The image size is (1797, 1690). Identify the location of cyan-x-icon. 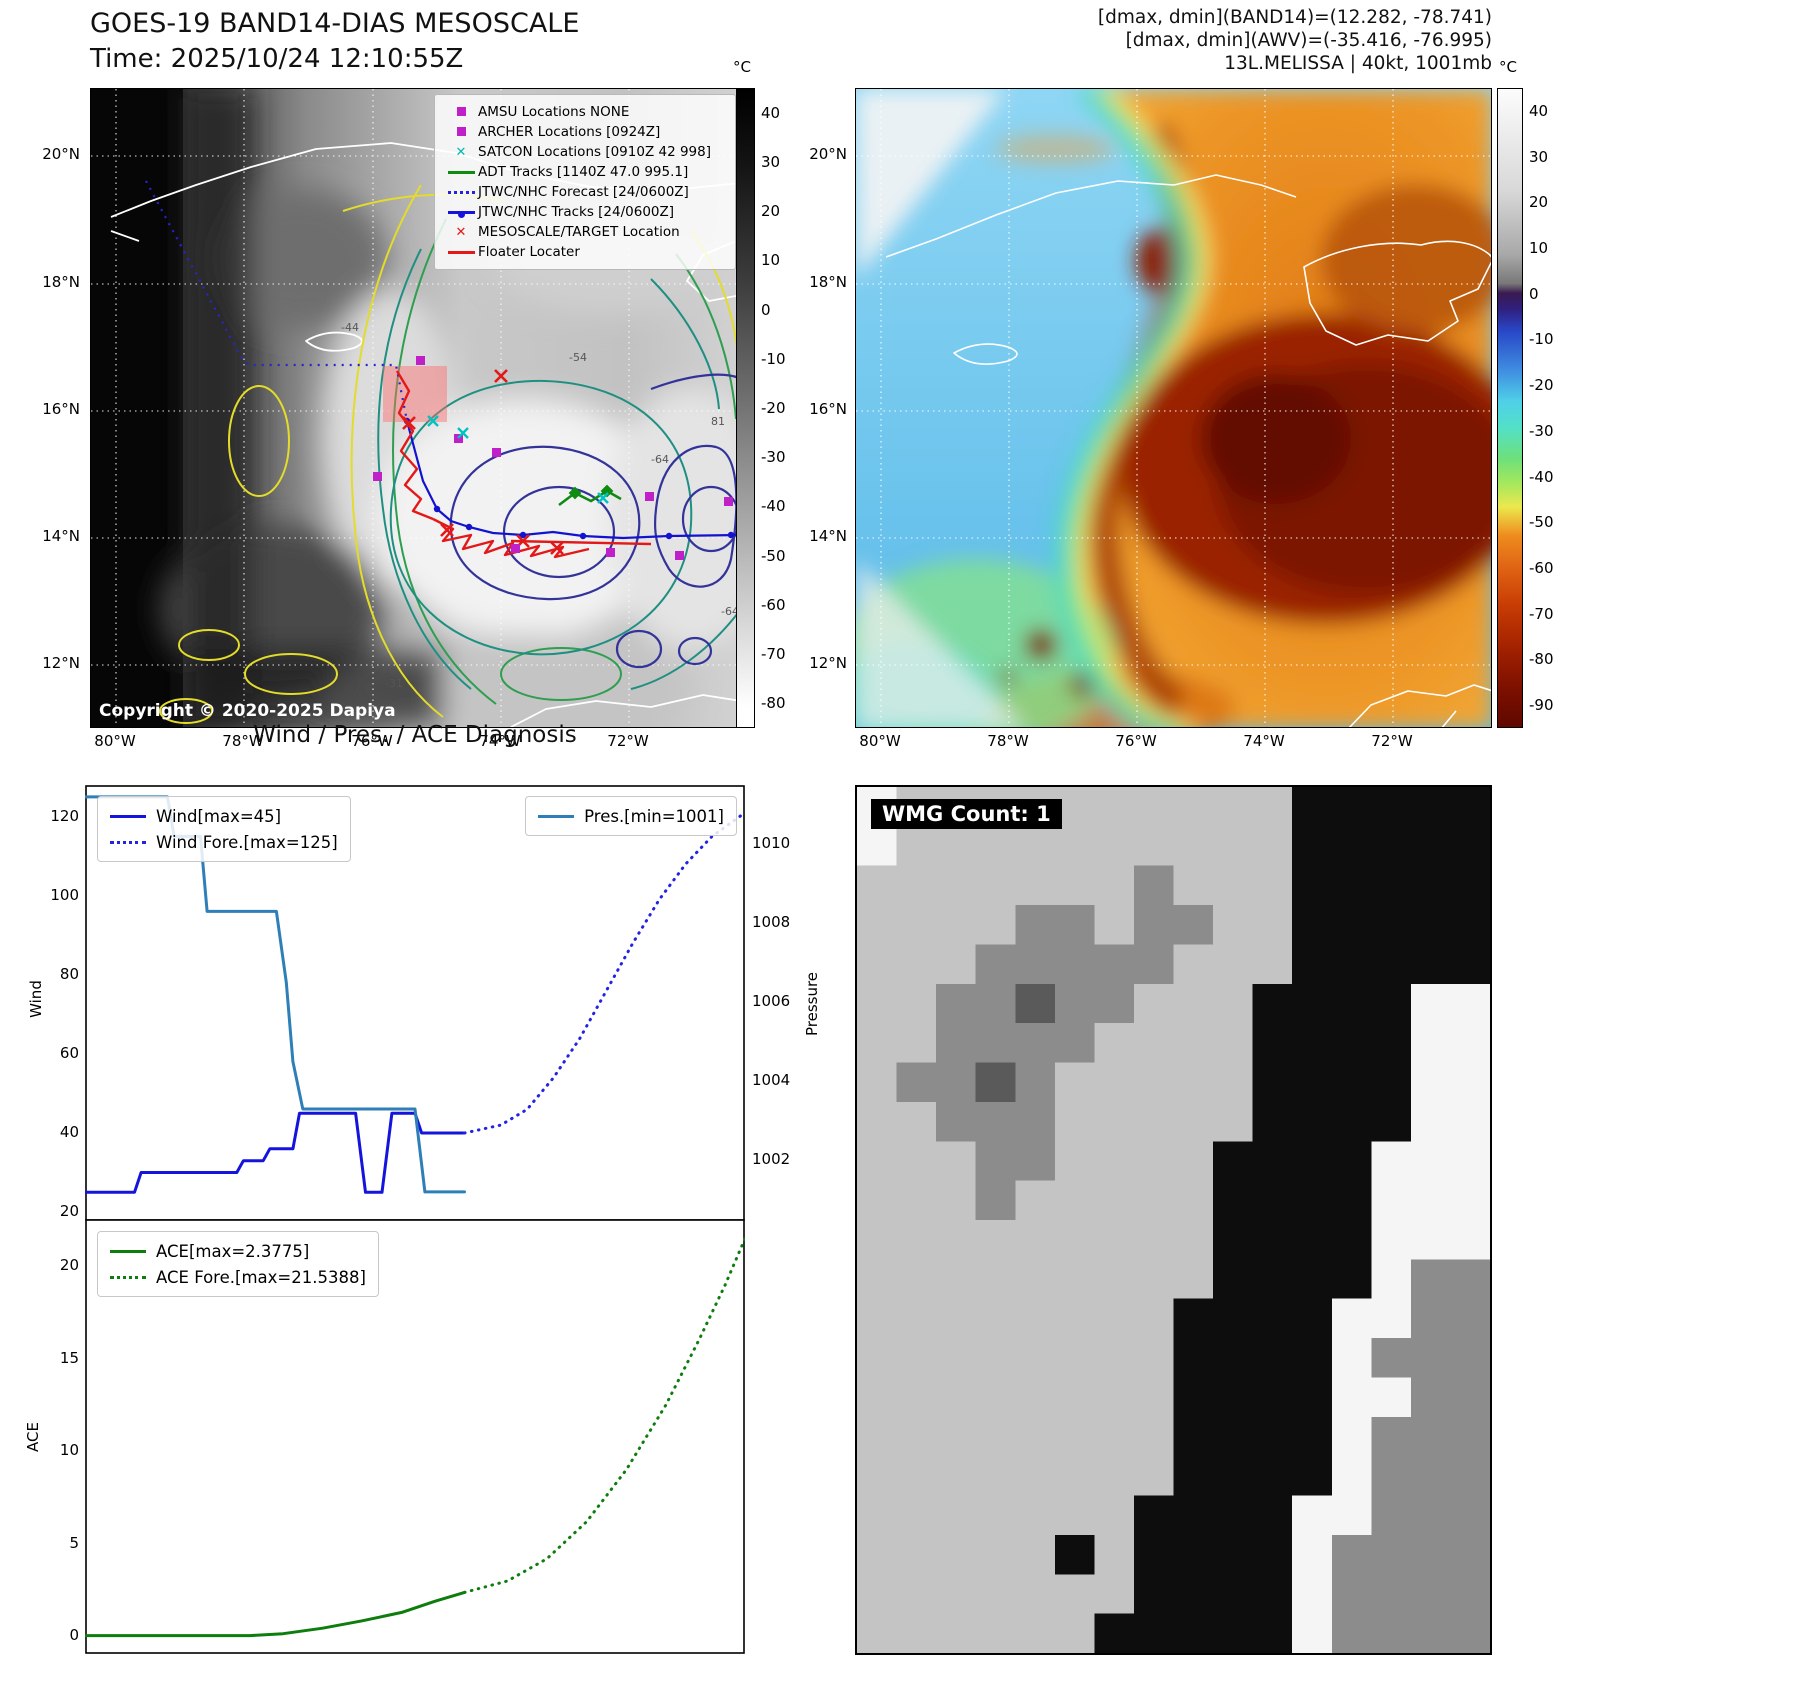
(461, 152).